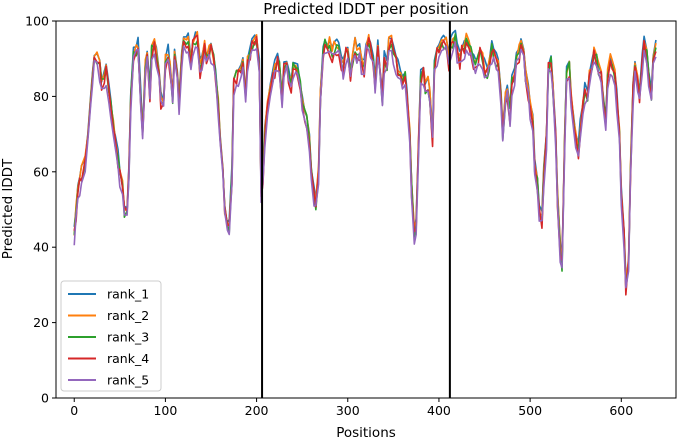 The image size is (677, 439). I want to click on legend: rank_1 rank_2 rank_3 rank_4 rank_5, so click(111, 336).